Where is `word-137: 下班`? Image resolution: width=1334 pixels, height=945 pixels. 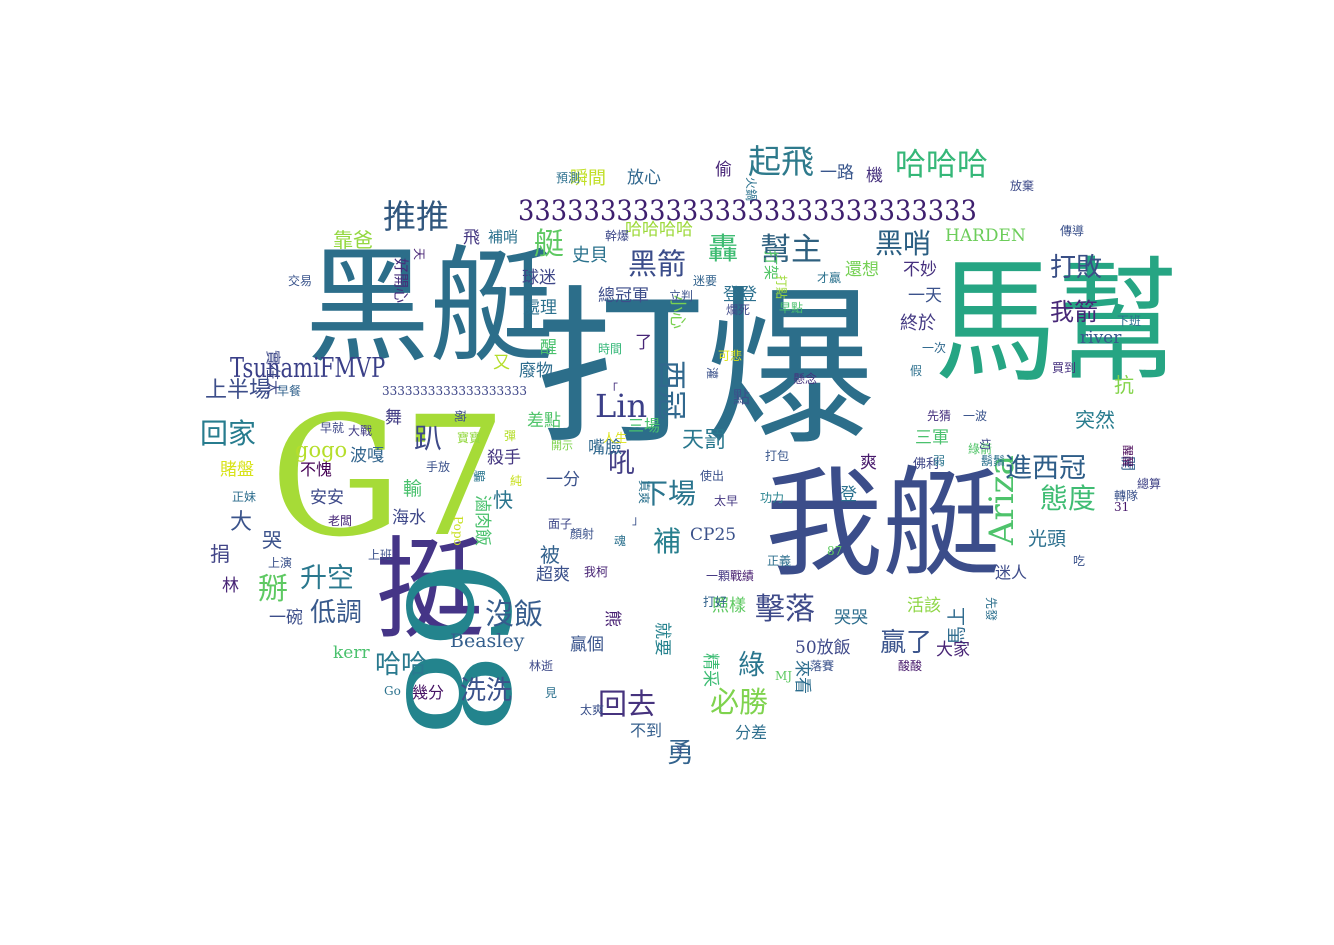
word-137: 下班 is located at coordinates (1129, 321).